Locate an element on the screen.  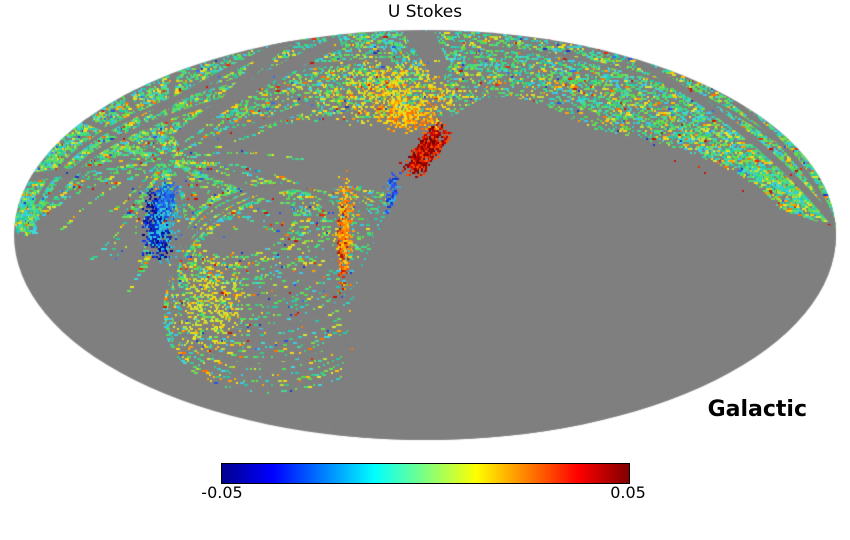
colorbar-min-label: -0.05 is located at coordinates (222, 492).